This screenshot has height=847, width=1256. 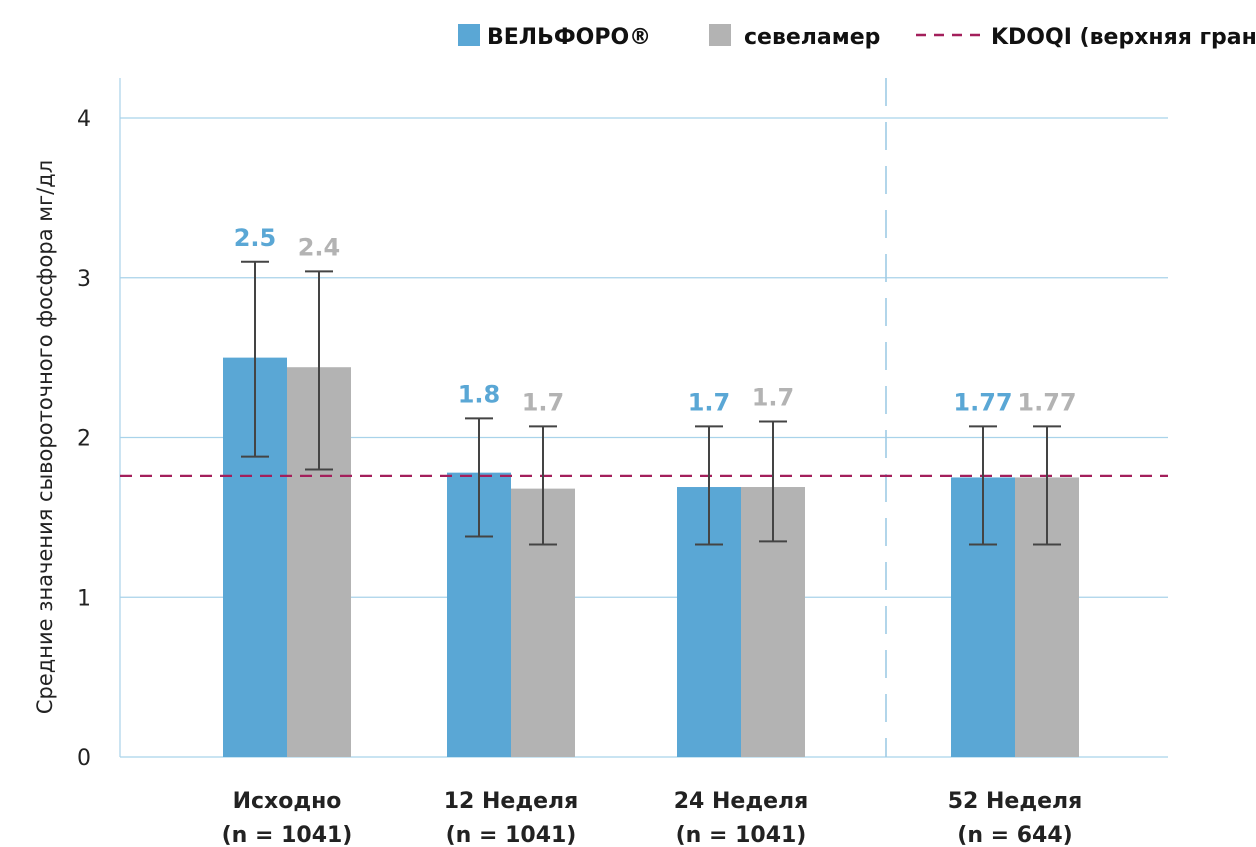 I want to click on y-tick-label: 3, so click(x=84, y=279).